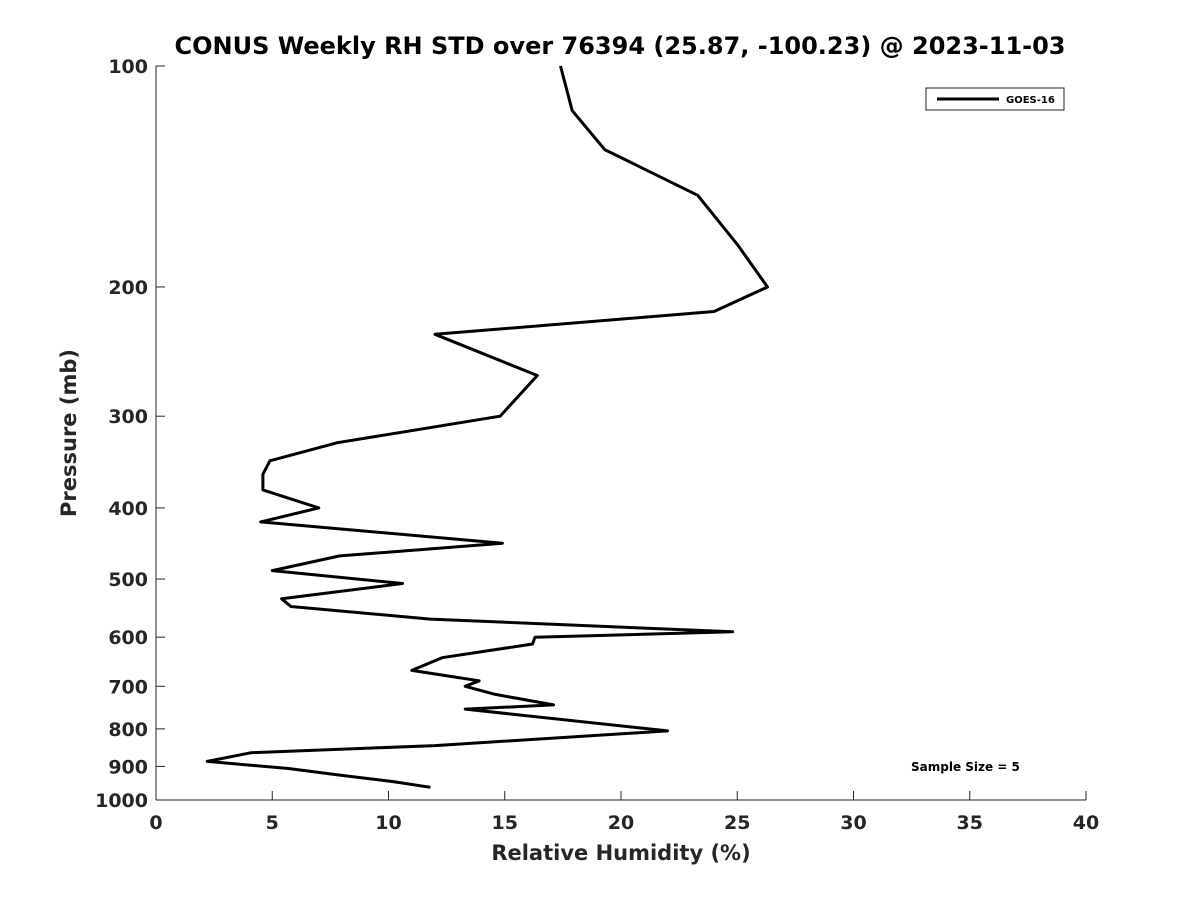 The image size is (1200, 900). I want to click on y-axis-label: Pressure (mb), so click(69, 433).